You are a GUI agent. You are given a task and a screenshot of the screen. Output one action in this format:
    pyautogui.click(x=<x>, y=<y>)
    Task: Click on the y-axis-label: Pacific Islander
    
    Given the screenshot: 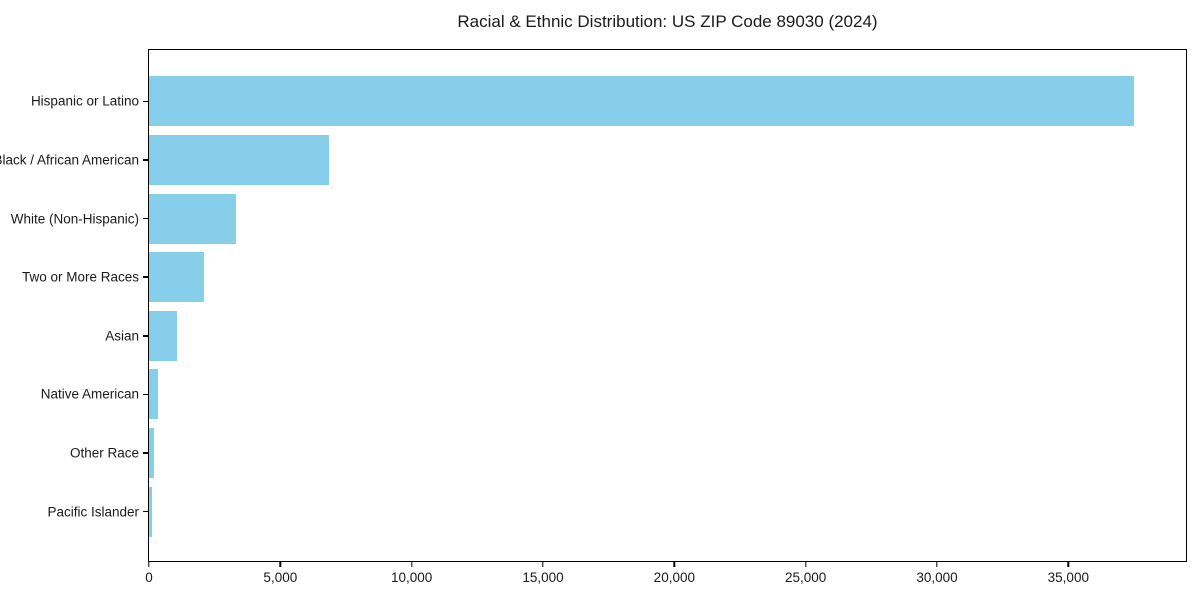 What is the action you would take?
    pyautogui.click(x=93, y=512)
    